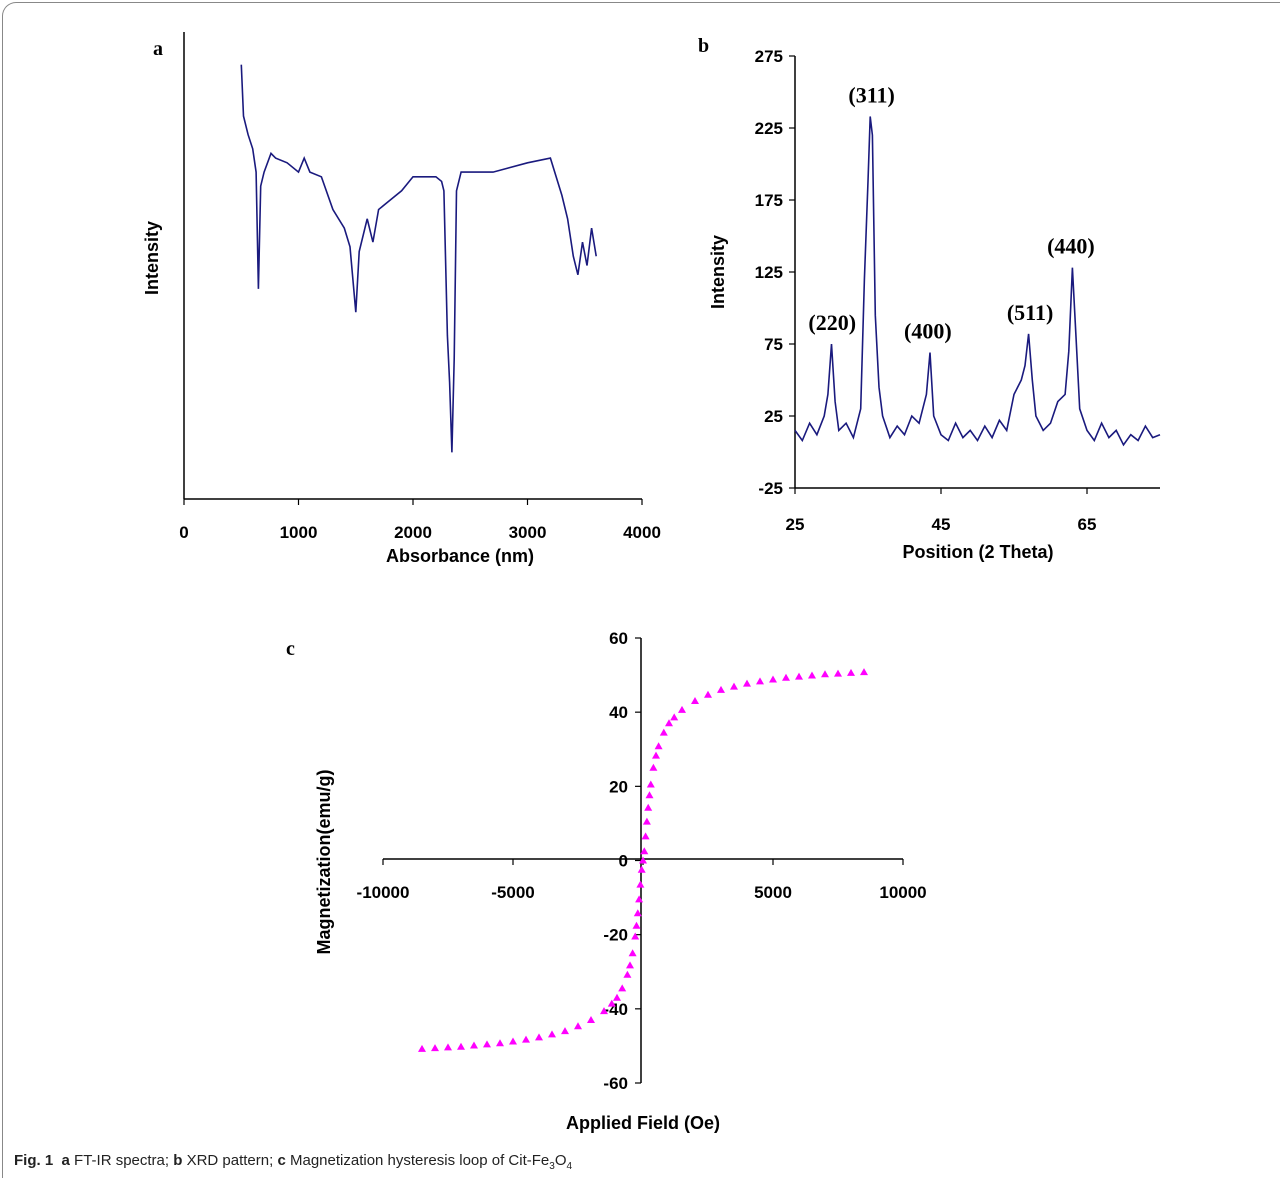  I want to click on panel-b-y-tick-label: 175, so click(769, 200).